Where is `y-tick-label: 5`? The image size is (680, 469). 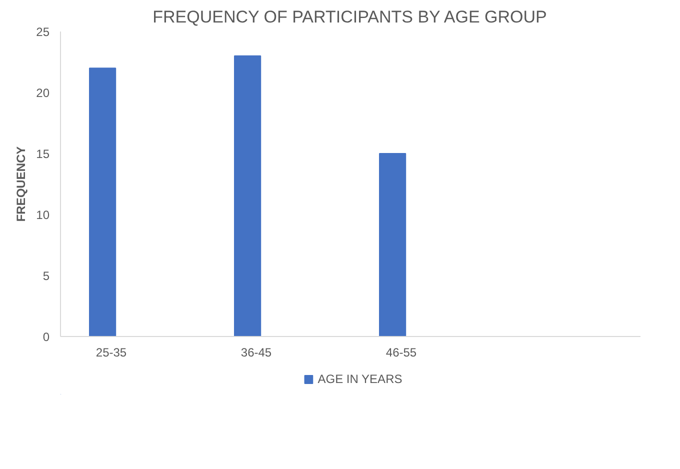 y-tick-label: 5 is located at coordinates (46, 276).